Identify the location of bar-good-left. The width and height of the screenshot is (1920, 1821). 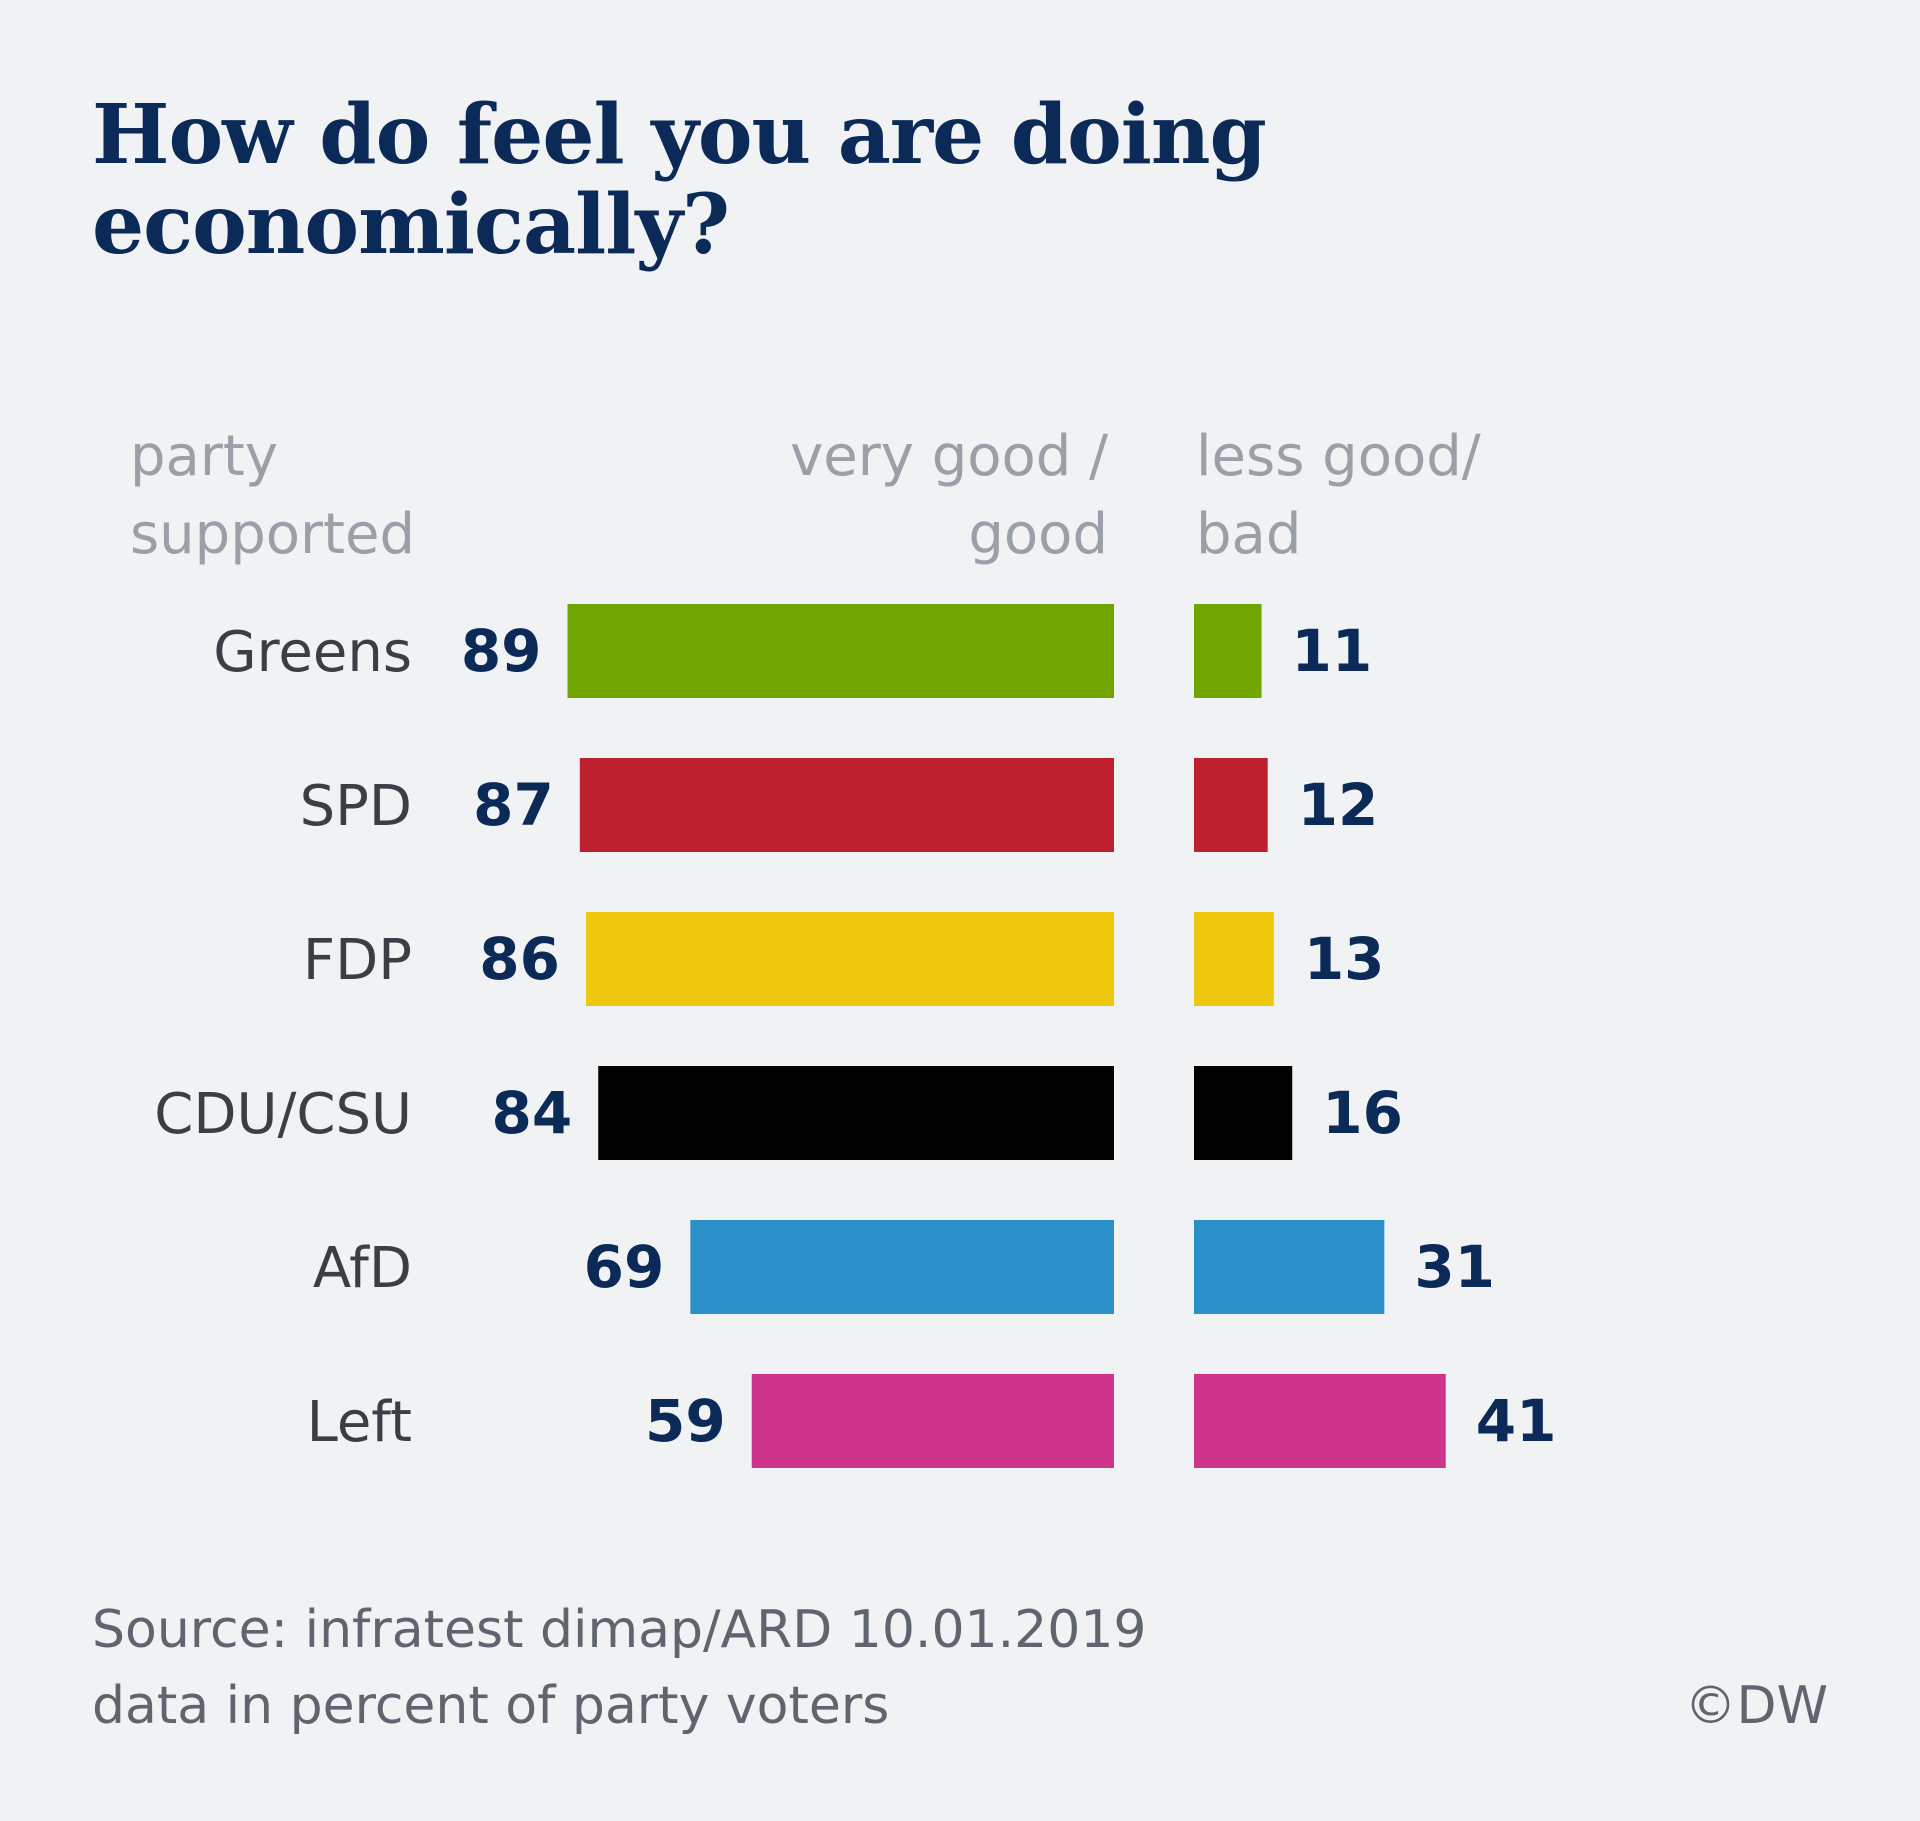
(932, 1421).